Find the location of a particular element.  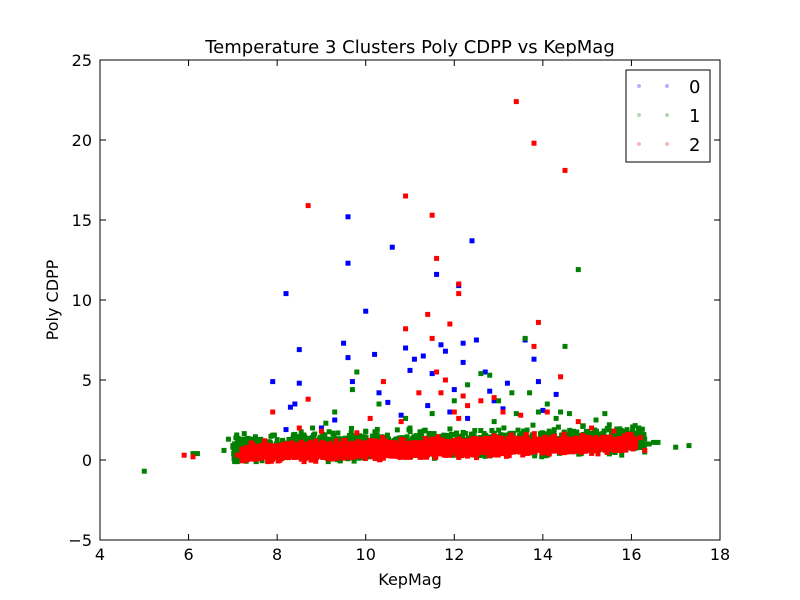

y-tick-label: −5 is located at coordinates (80, 540).